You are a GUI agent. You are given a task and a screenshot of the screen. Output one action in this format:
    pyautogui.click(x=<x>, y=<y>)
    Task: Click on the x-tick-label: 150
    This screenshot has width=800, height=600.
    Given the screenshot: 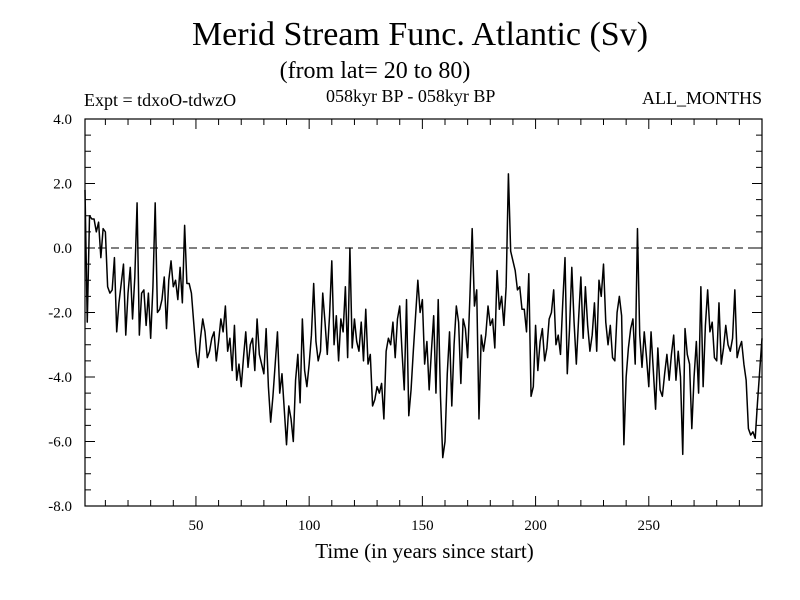 What is the action you would take?
    pyautogui.click(x=422, y=526)
    